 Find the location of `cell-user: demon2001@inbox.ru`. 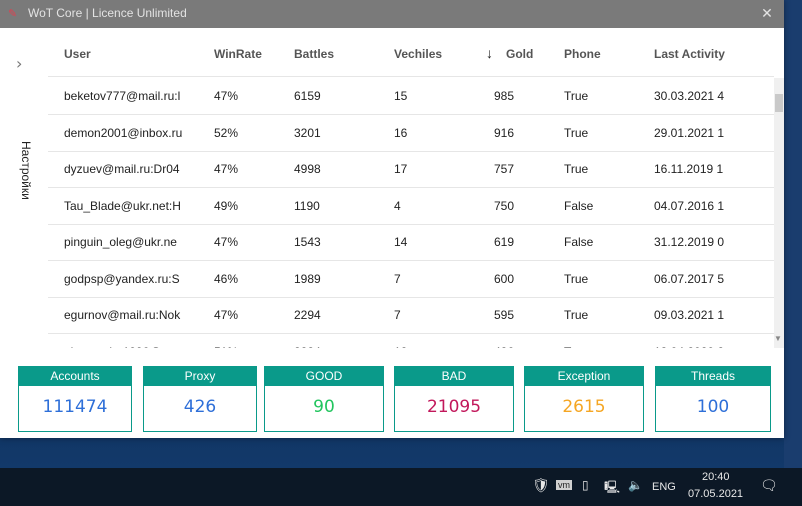

cell-user: demon2001@inbox.ru is located at coordinates (123, 132).